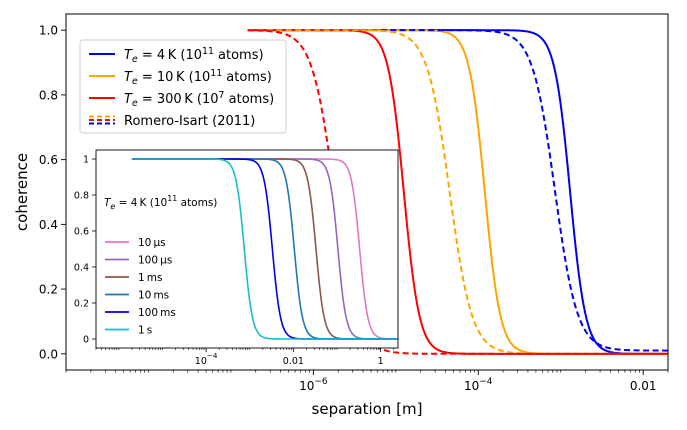 The height and width of the screenshot is (430, 687). What do you see at coordinates (643, 386) in the screenshot?
I see `x-tick-label: 0.01` at bounding box center [643, 386].